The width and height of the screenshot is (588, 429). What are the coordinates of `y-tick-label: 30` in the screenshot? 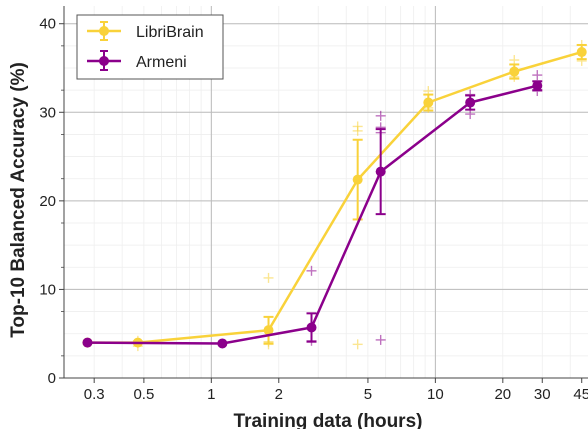 It's located at (47, 112).